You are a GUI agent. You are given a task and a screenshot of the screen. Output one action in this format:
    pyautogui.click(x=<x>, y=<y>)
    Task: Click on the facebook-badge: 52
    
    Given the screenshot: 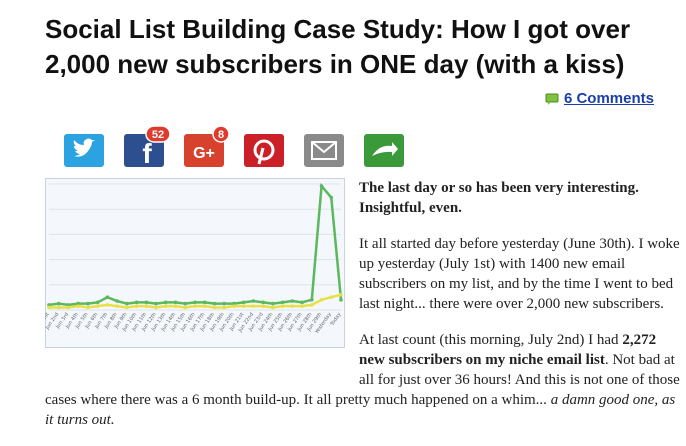 What is the action you would take?
    pyautogui.click(x=158, y=134)
    